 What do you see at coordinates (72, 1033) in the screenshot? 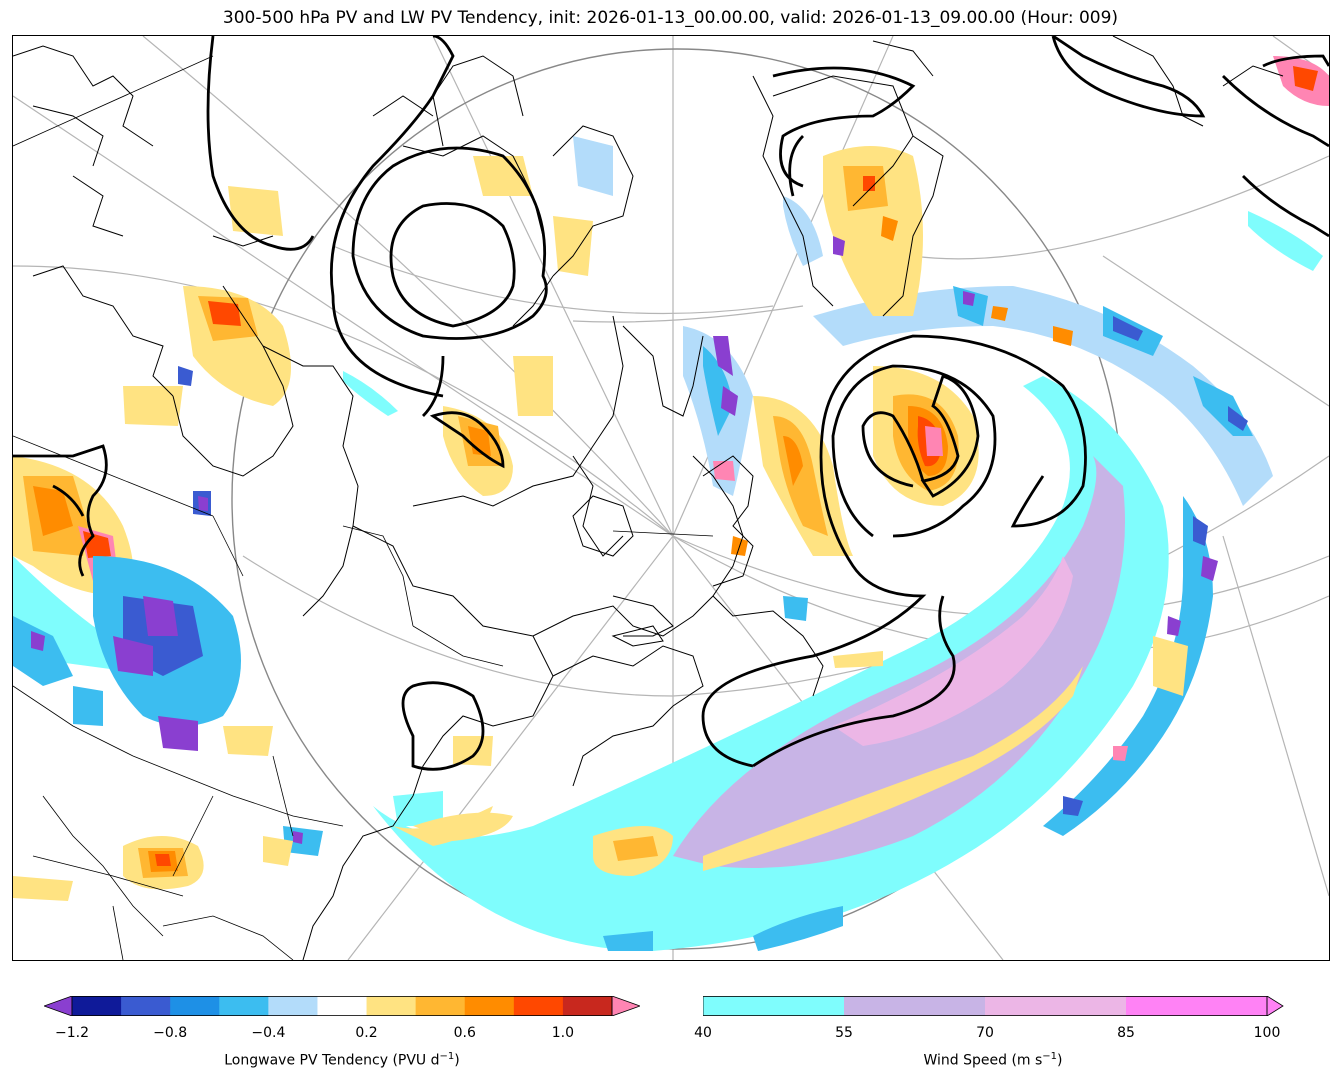
I see `pv-tendency-tick-label: −1.2` at bounding box center [72, 1033].